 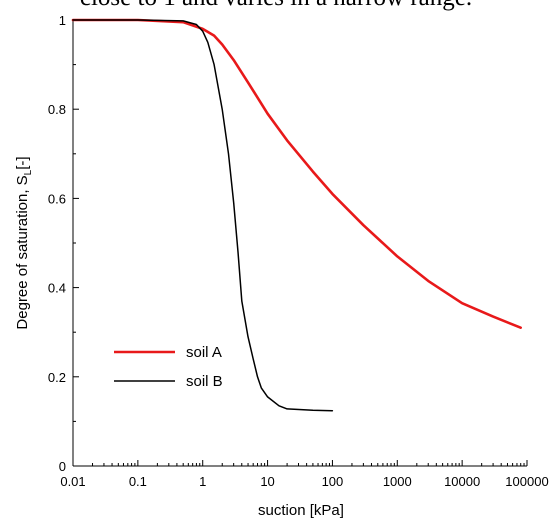 What do you see at coordinates (138, 481) in the screenshot?
I see `x-tick-label: 0.1` at bounding box center [138, 481].